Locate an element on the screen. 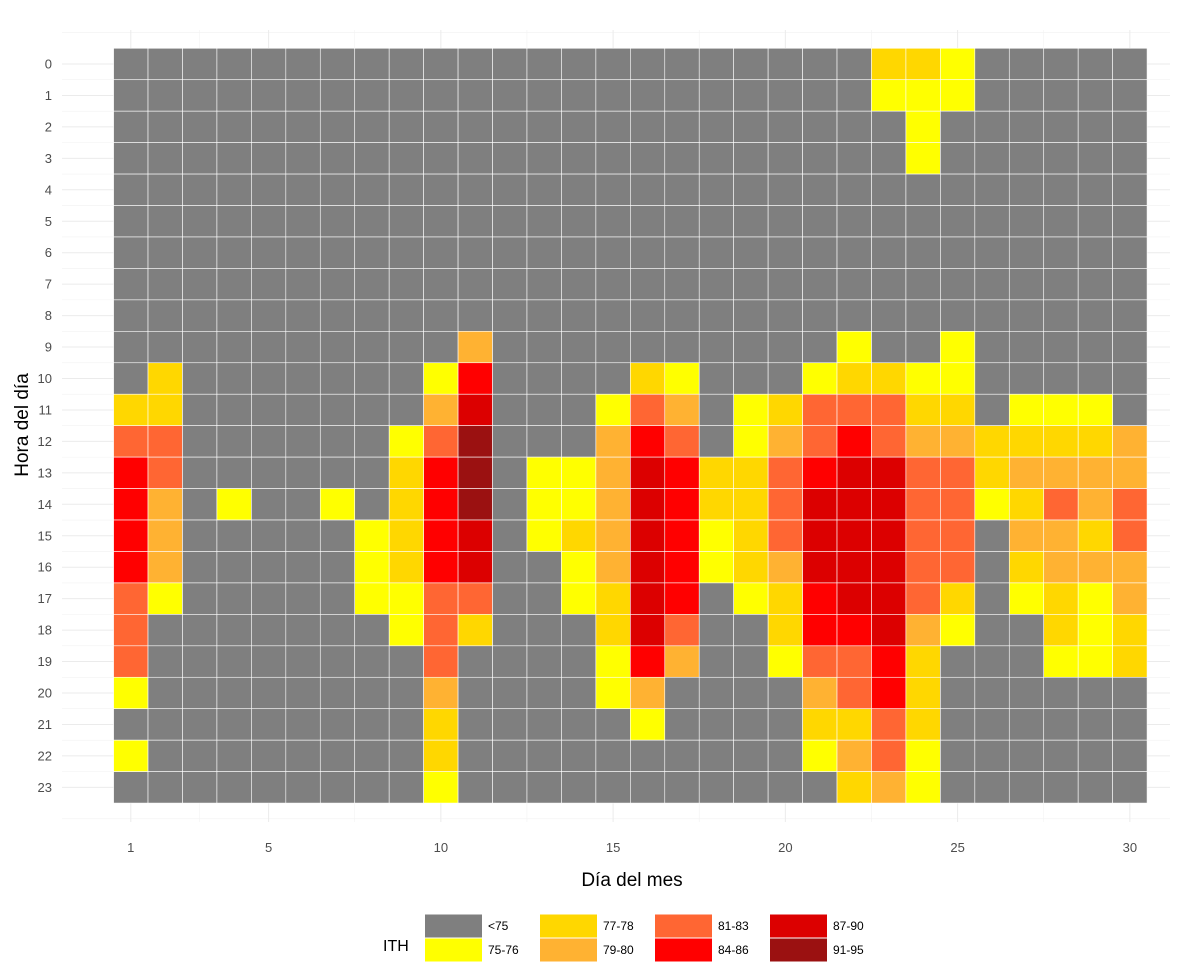 The height and width of the screenshot is (974, 1193). x-tick-label: 5 is located at coordinates (268, 847).